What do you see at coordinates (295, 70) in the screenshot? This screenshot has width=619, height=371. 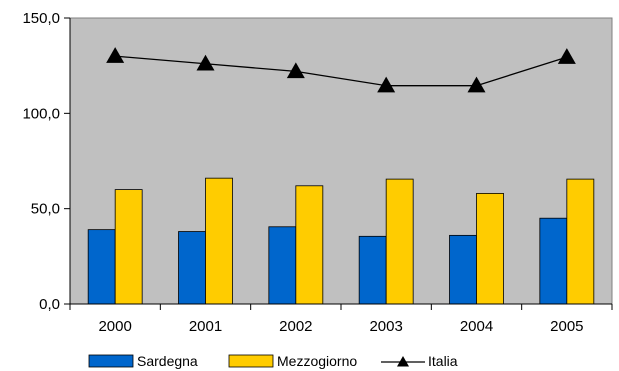 I see `marker-italia-2002` at bounding box center [295, 70].